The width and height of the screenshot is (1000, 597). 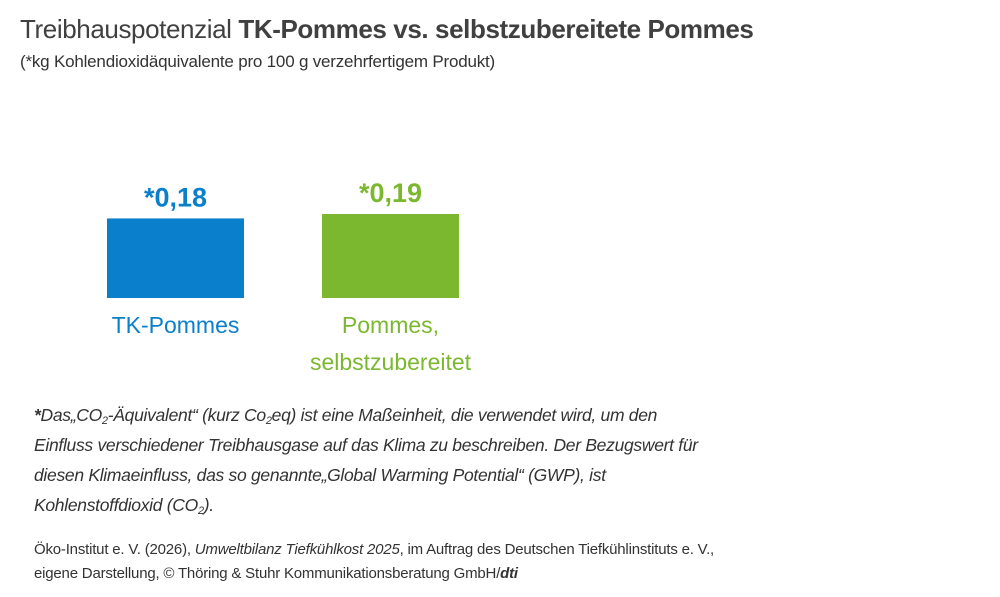 I want to click on footnote-text-2: -Äquivalent“ (kurz Co, so click(x=186, y=415).